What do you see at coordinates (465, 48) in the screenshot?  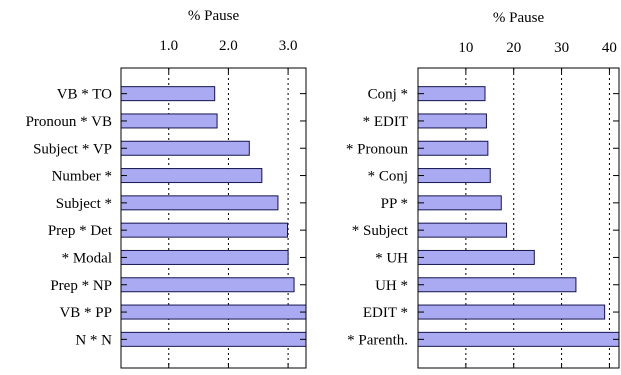 I see `x-tick-label: 10` at bounding box center [465, 48].